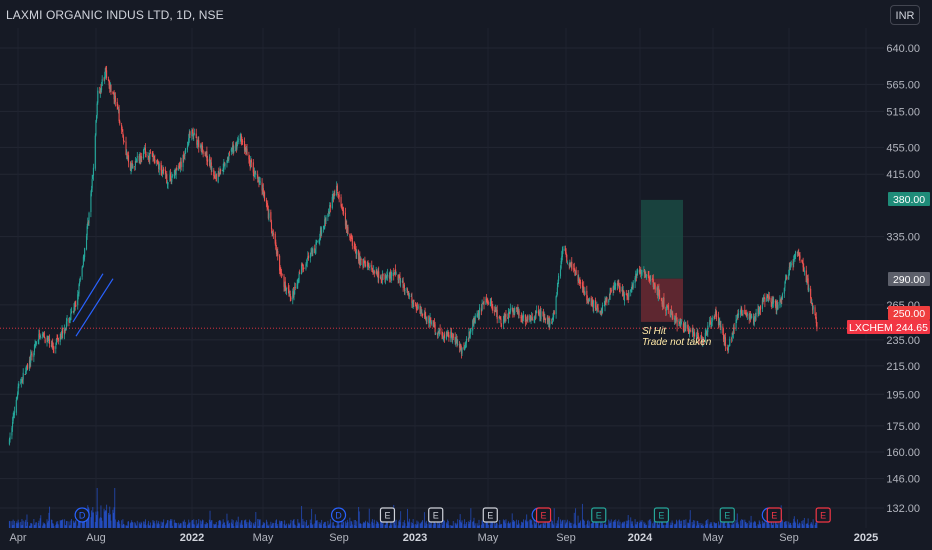  I want to click on time-axis: Apr Aug 2022 May Sep 2023 May Sep 2024 May Sep 2025, so click(443, 538).